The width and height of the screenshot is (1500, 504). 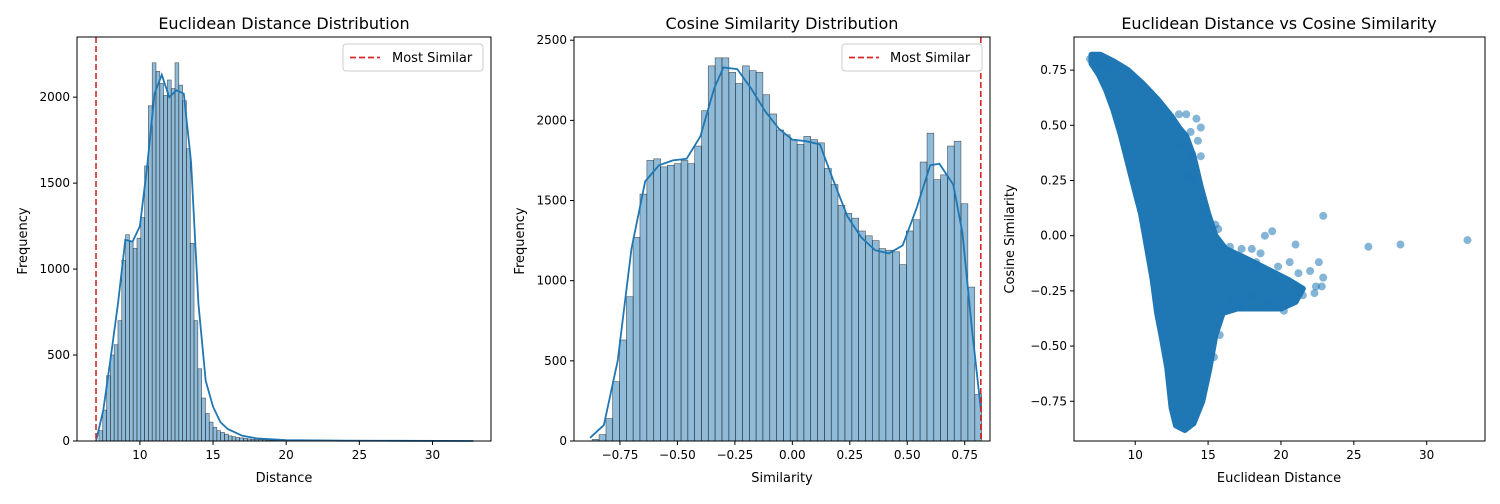 What do you see at coordinates (1048, 291) in the screenshot?
I see `p3-ytick-label: −0.25` at bounding box center [1048, 291].